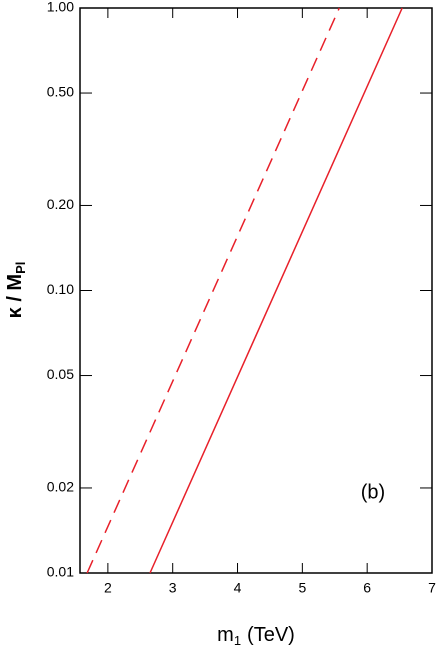 Image resolution: width=436 pixels, height=654 pixels. I want to click on y-tick-label: 0.20, so click(60, 204).